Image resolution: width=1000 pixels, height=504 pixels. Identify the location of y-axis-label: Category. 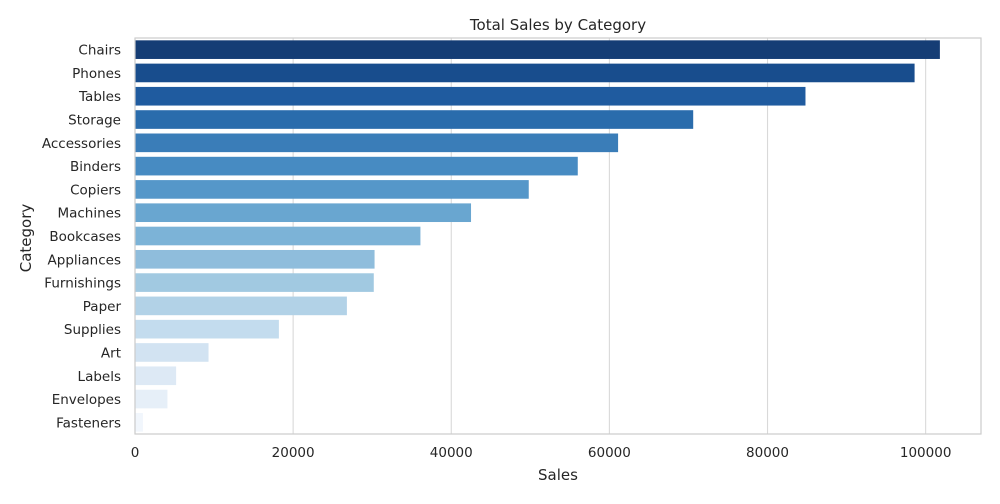
(26, 238).